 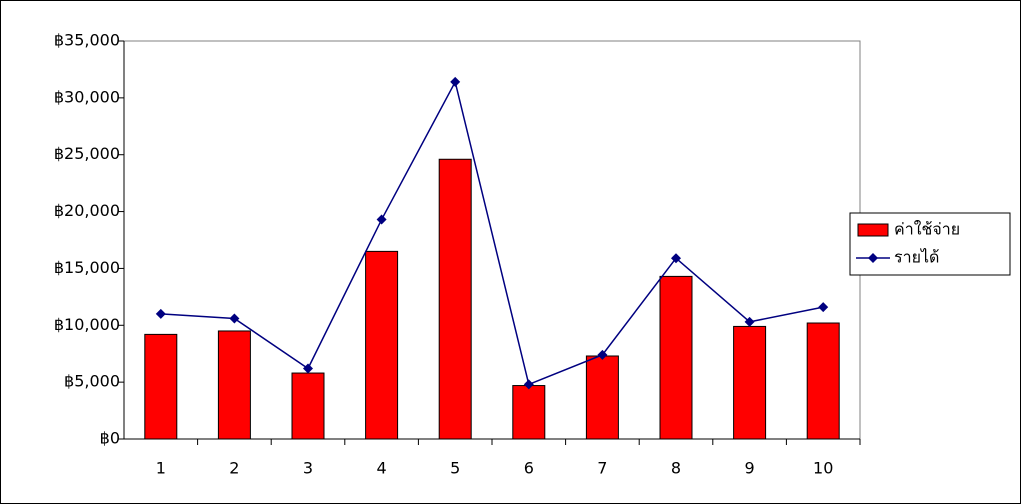 I want to click on legend-label: รายได้, so click(x=916, y=257).